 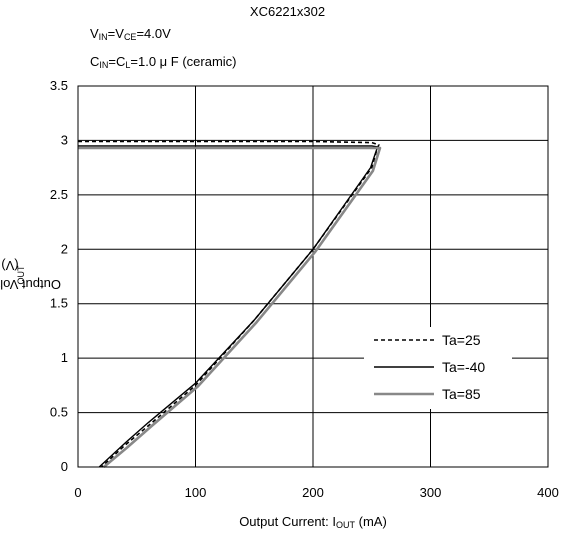 I want to click on x-tick-label: 0, so click(x=77, y=492).